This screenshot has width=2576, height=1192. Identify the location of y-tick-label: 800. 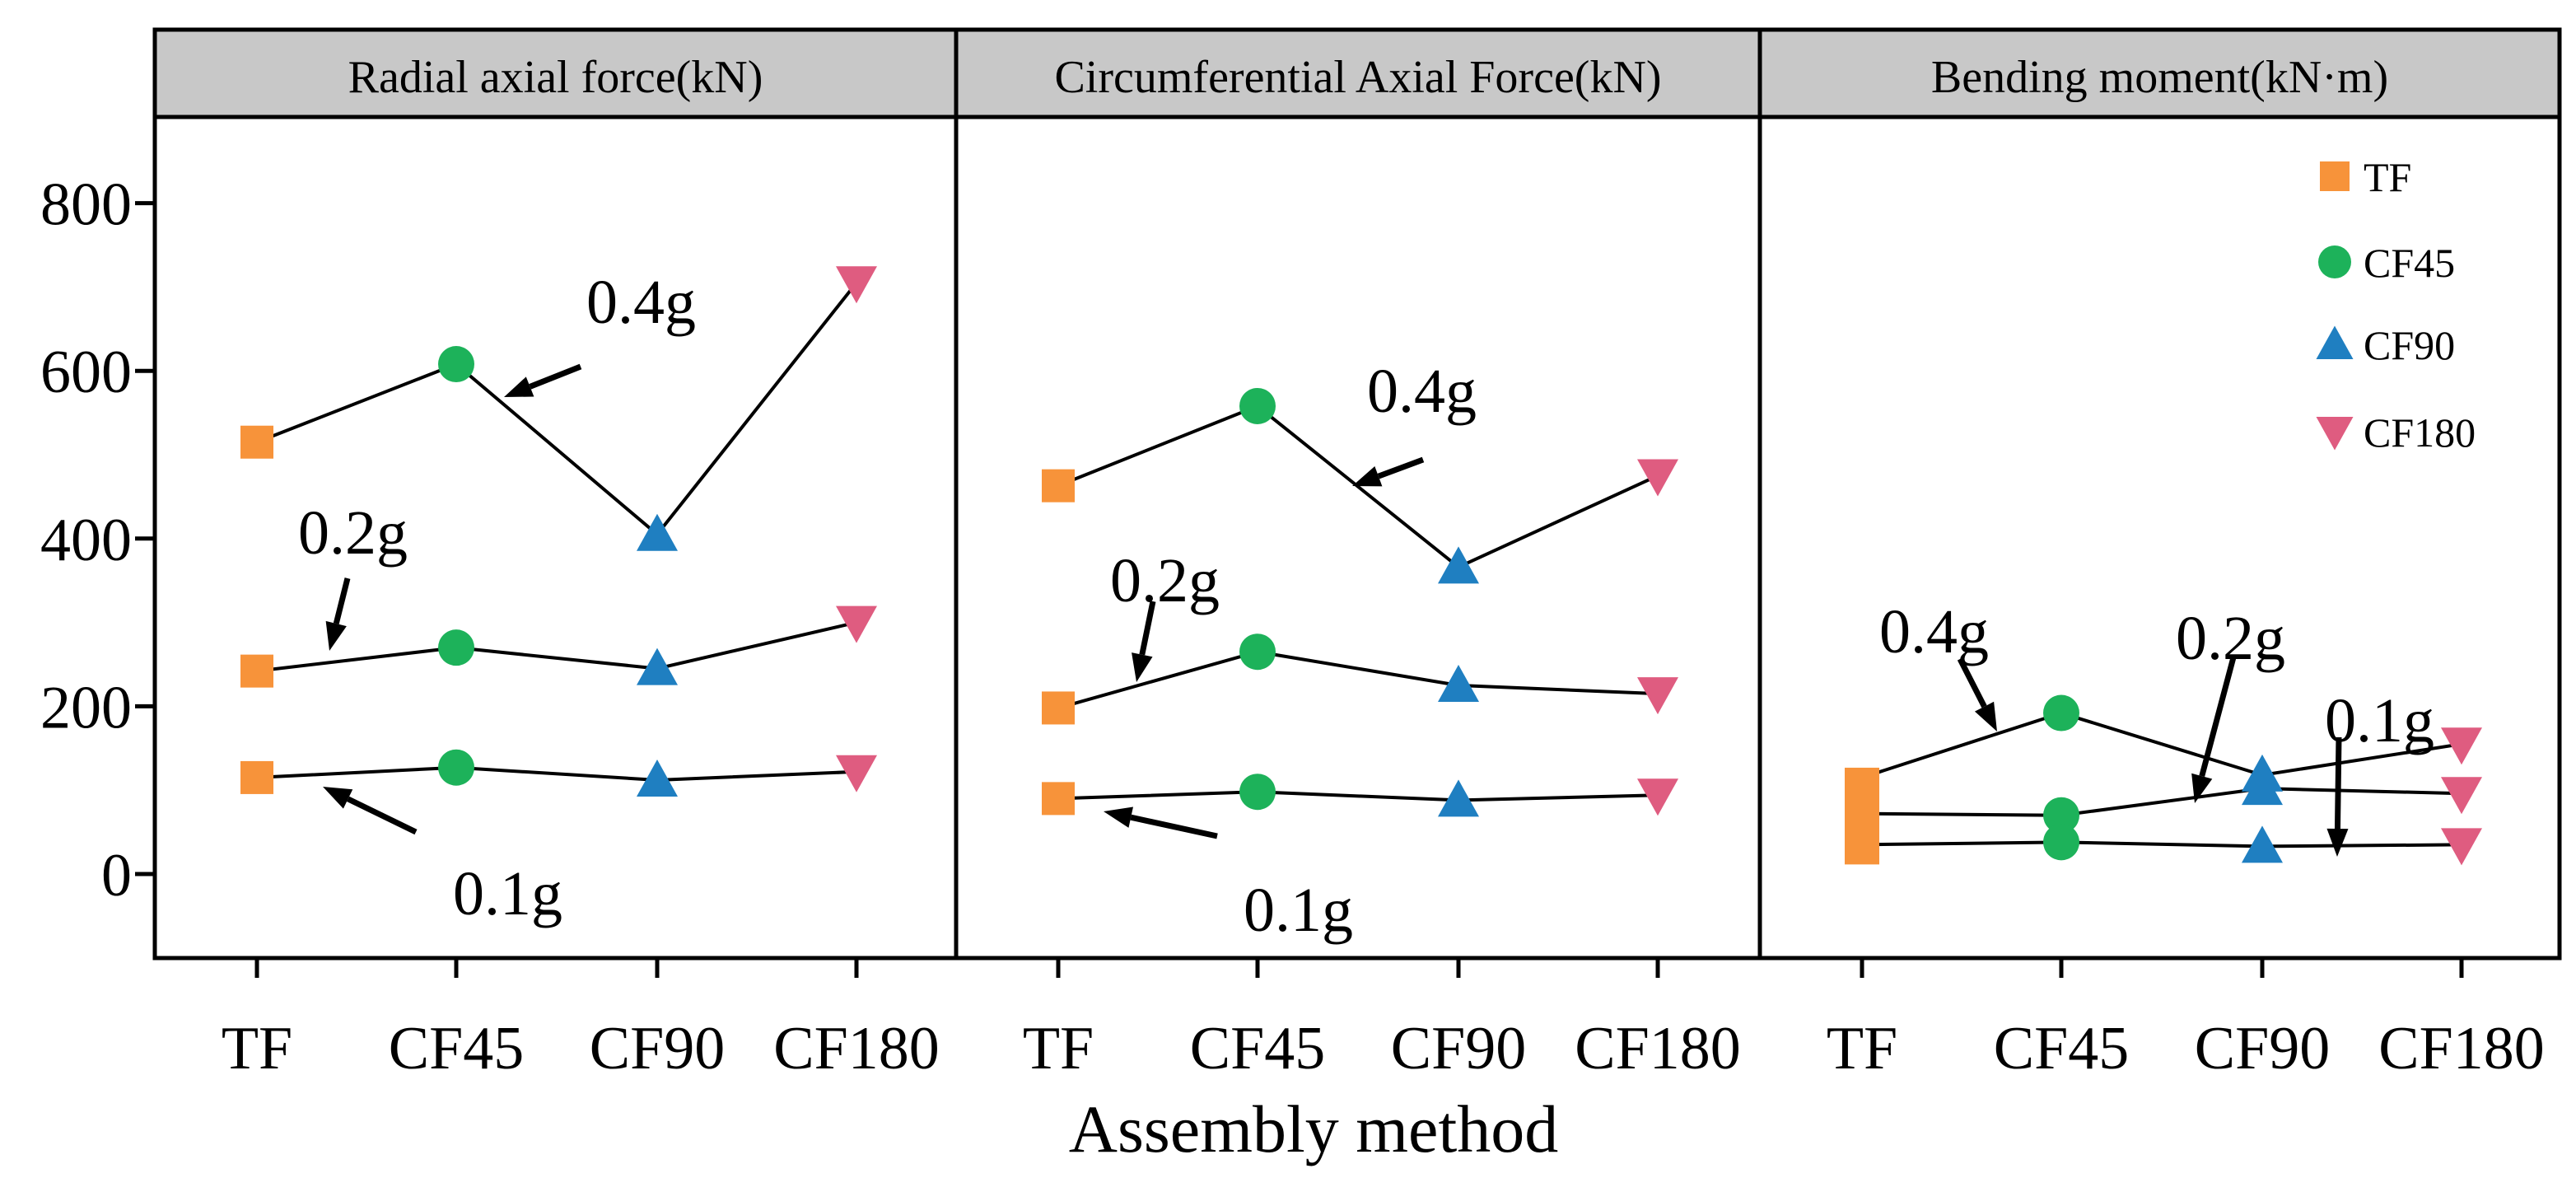
(86, 205).